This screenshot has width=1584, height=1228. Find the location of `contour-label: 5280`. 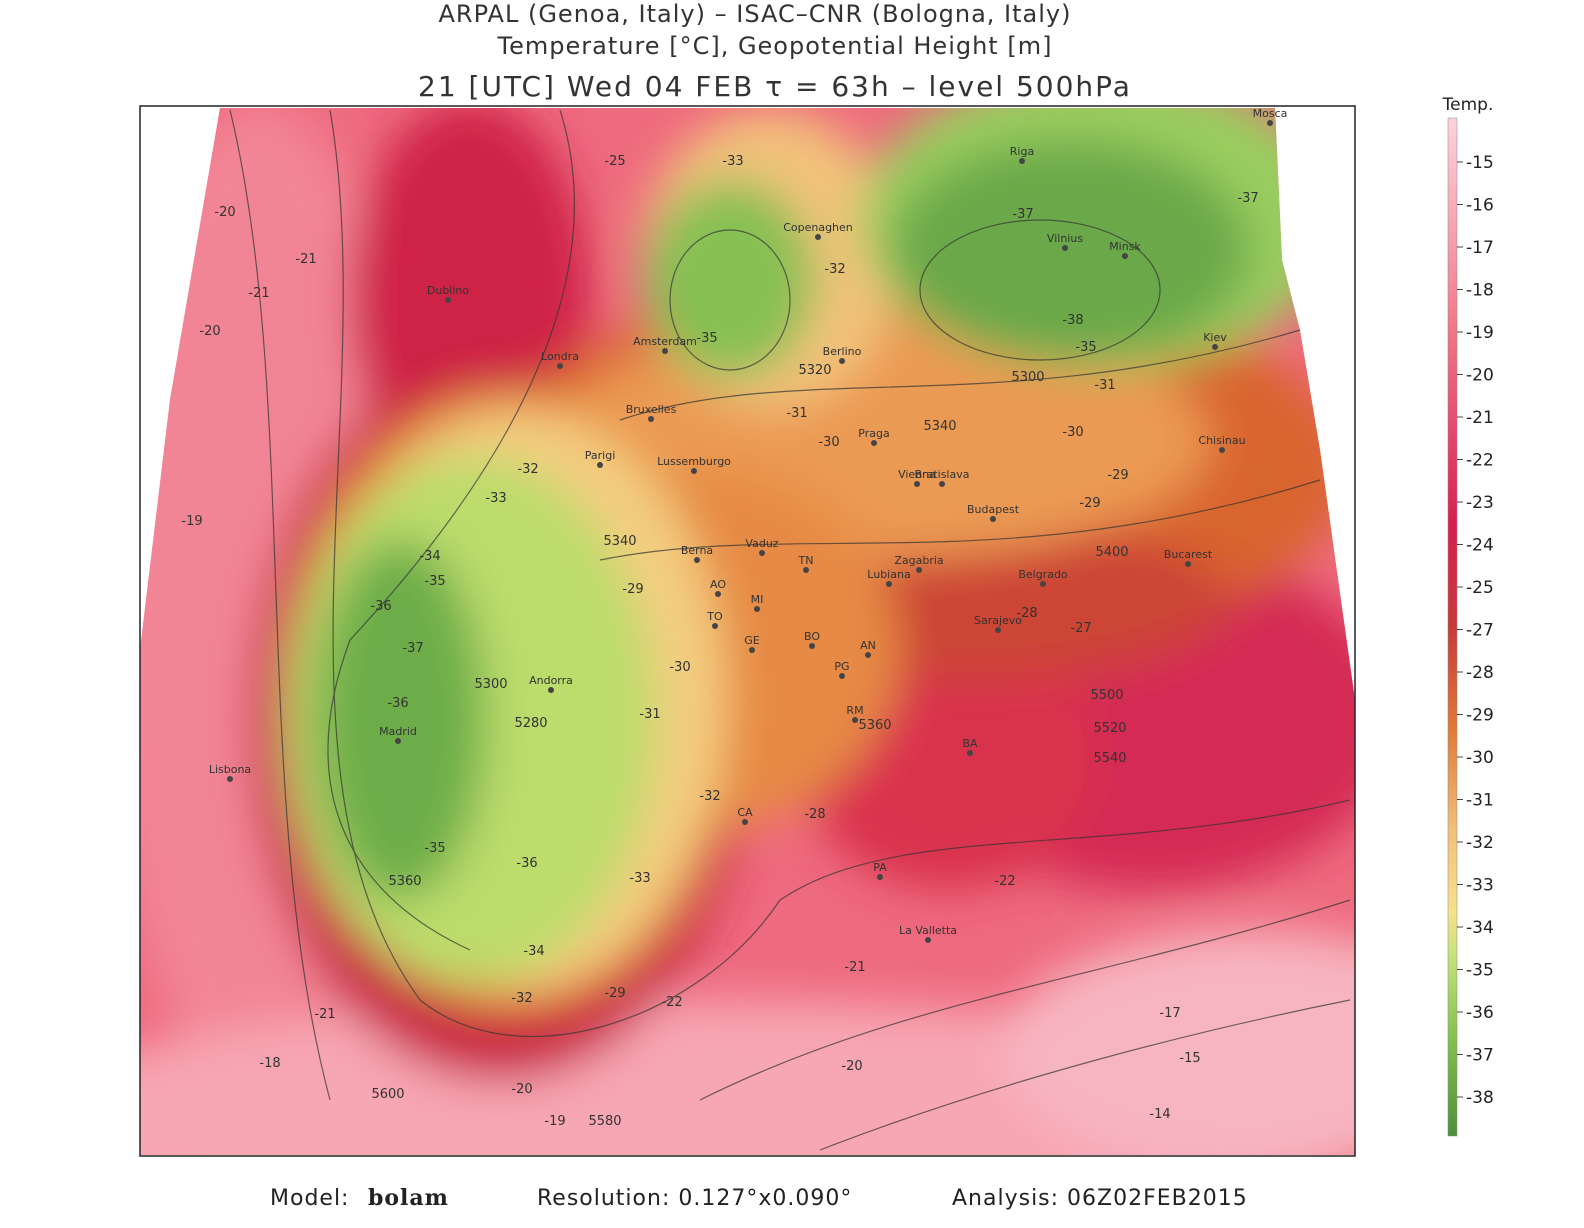

contour-label: 5280 is located at coordinates (530, 723).